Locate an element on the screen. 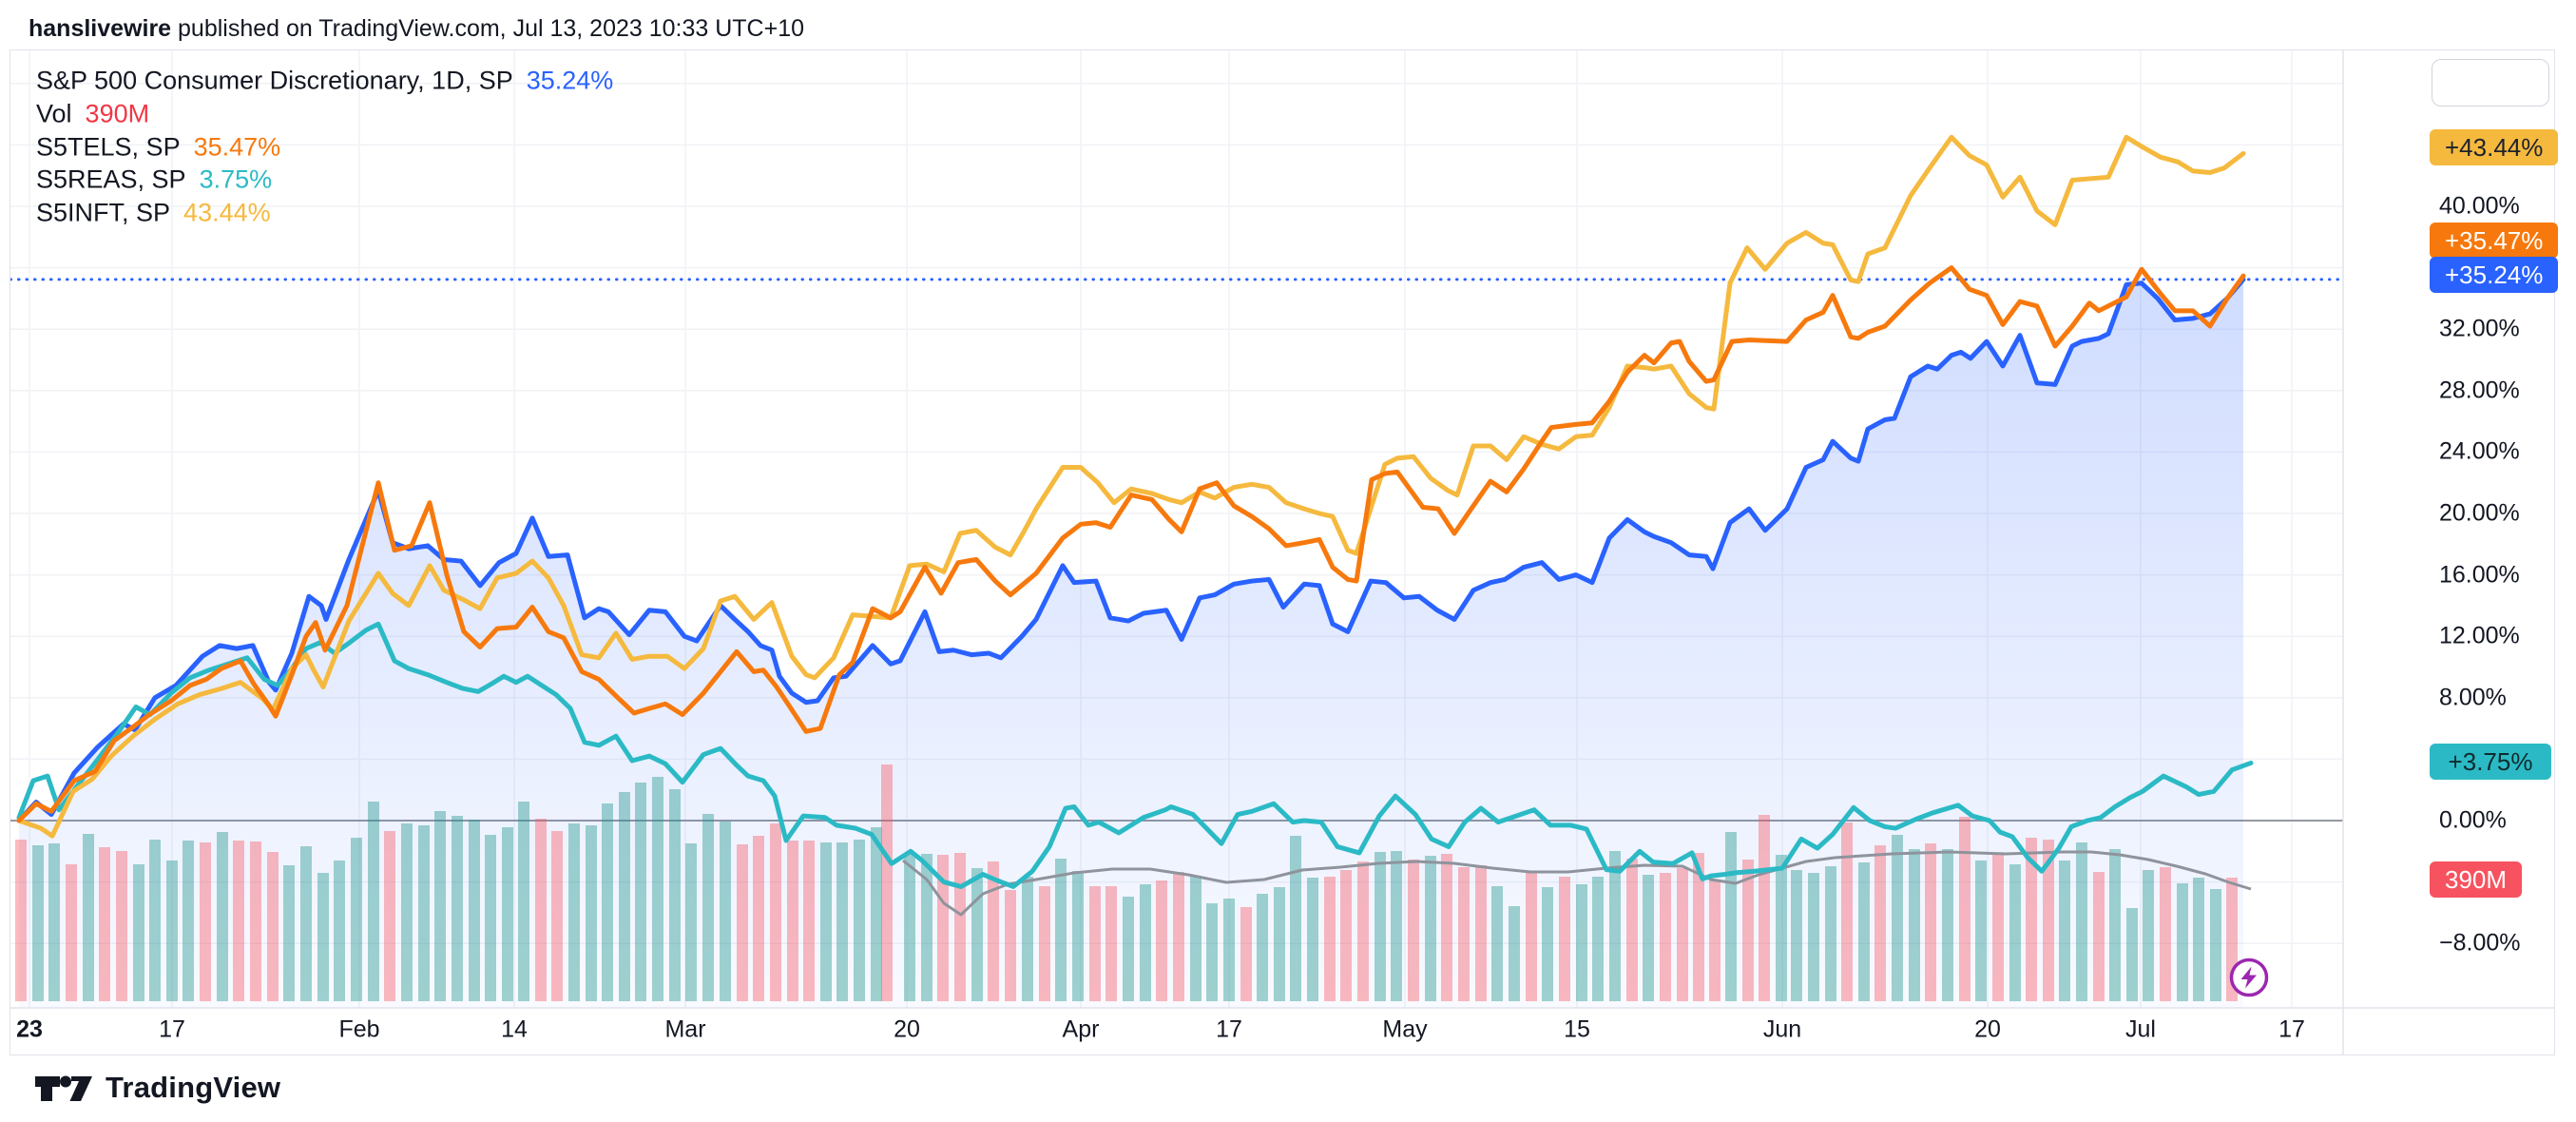  legend-label: S&P 500 Consumer Discretionary, 1D, SP is located at coordinates (274, 81).